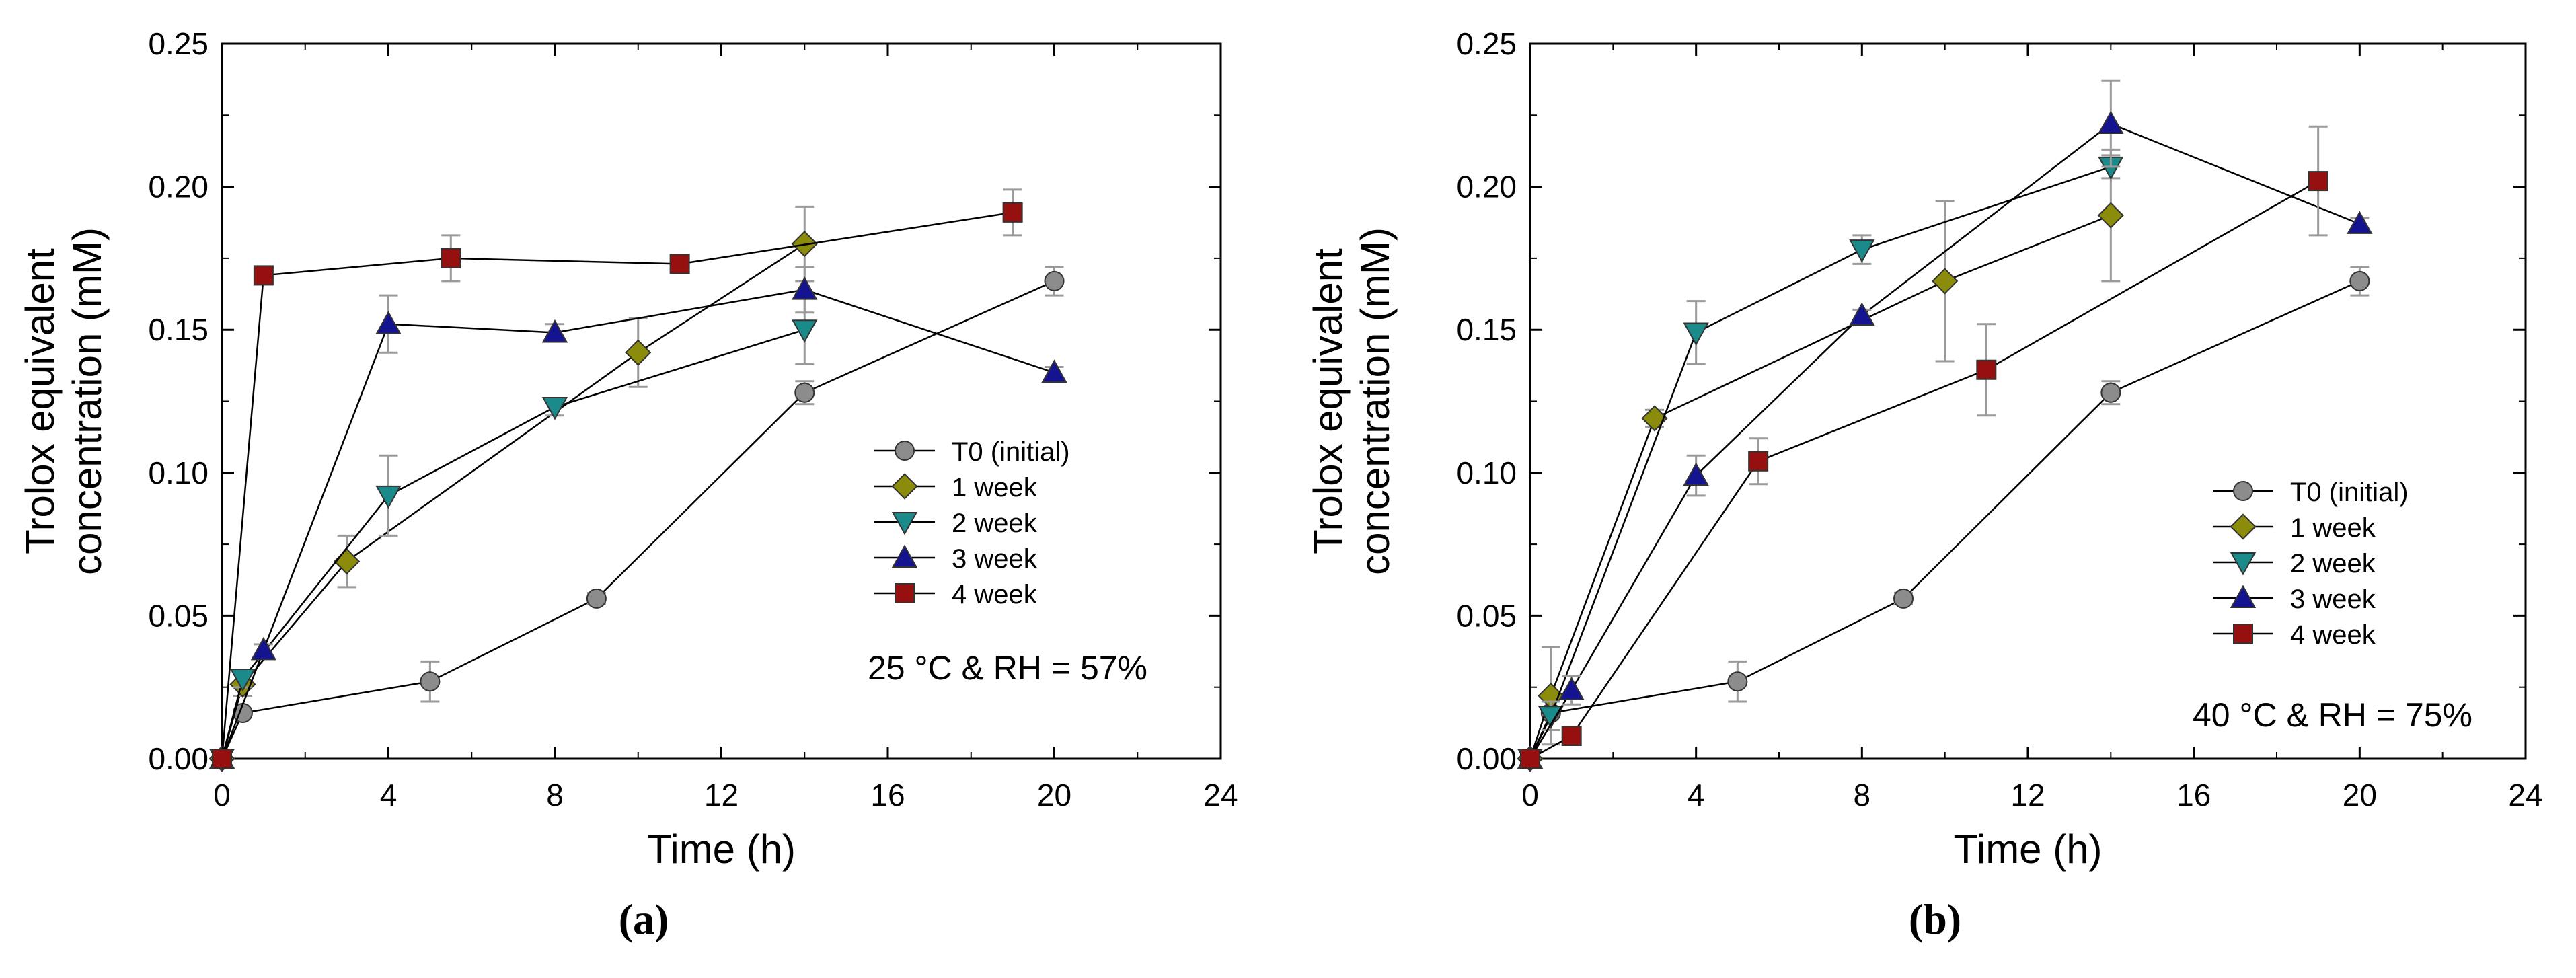 This screenshot has width=2576, height=978. Describe the element at coordinates (1054, 795) in the screenshot. I see `x-tick-label-a: 20` at that location.